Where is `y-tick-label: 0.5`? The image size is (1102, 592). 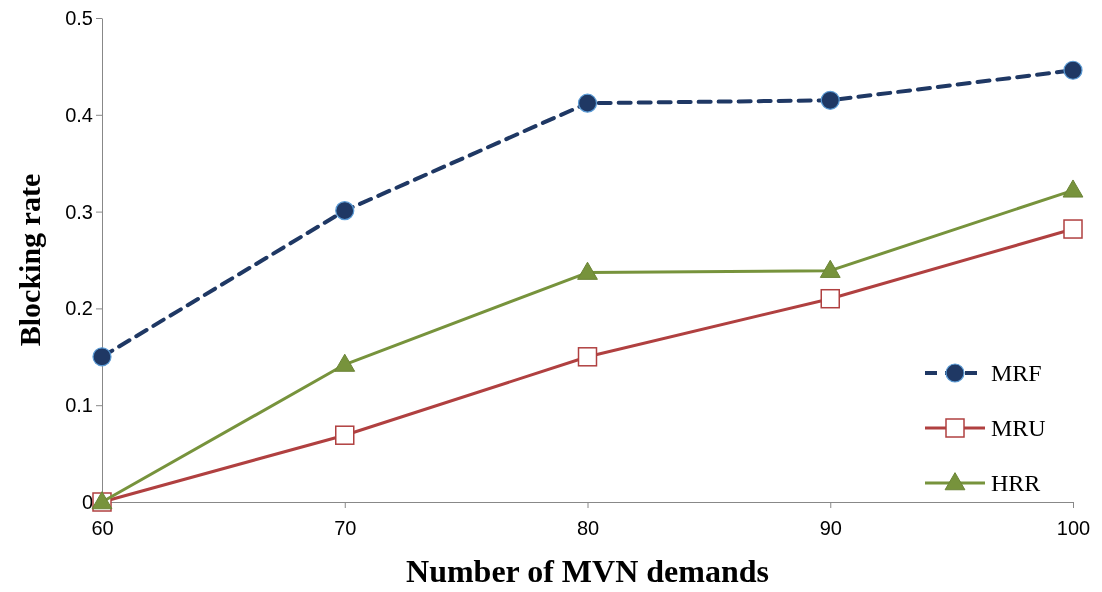 y-tick-label: 0.5 is located at coordinates (79, 17).